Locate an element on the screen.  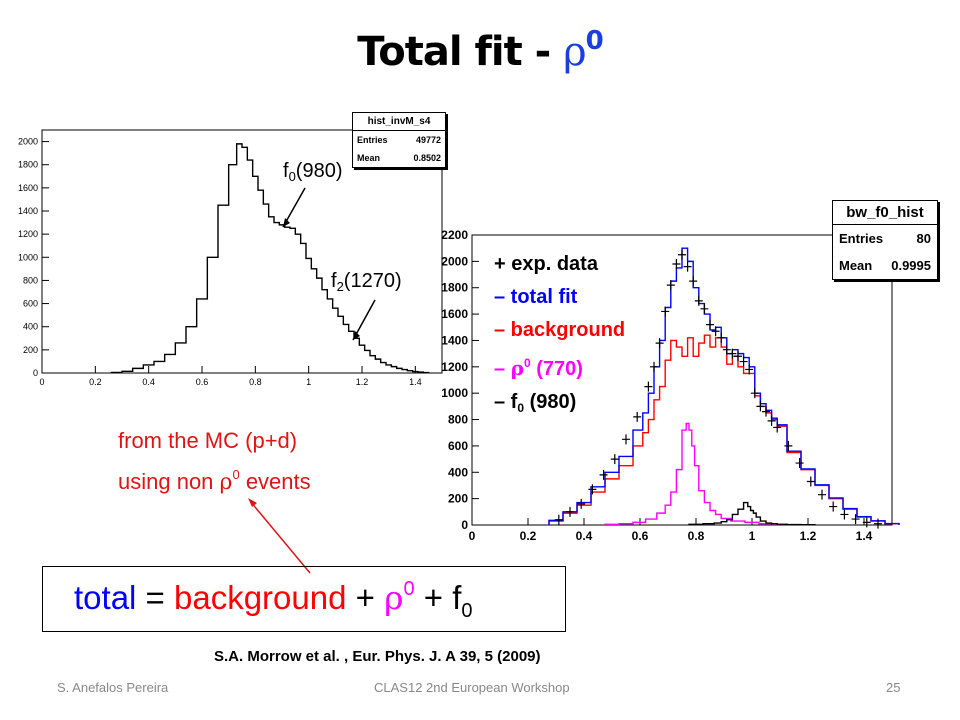
right-statbox: bw_f0_hist Entries 80 Mean 0.9995 is located at coordinates (885, 240).